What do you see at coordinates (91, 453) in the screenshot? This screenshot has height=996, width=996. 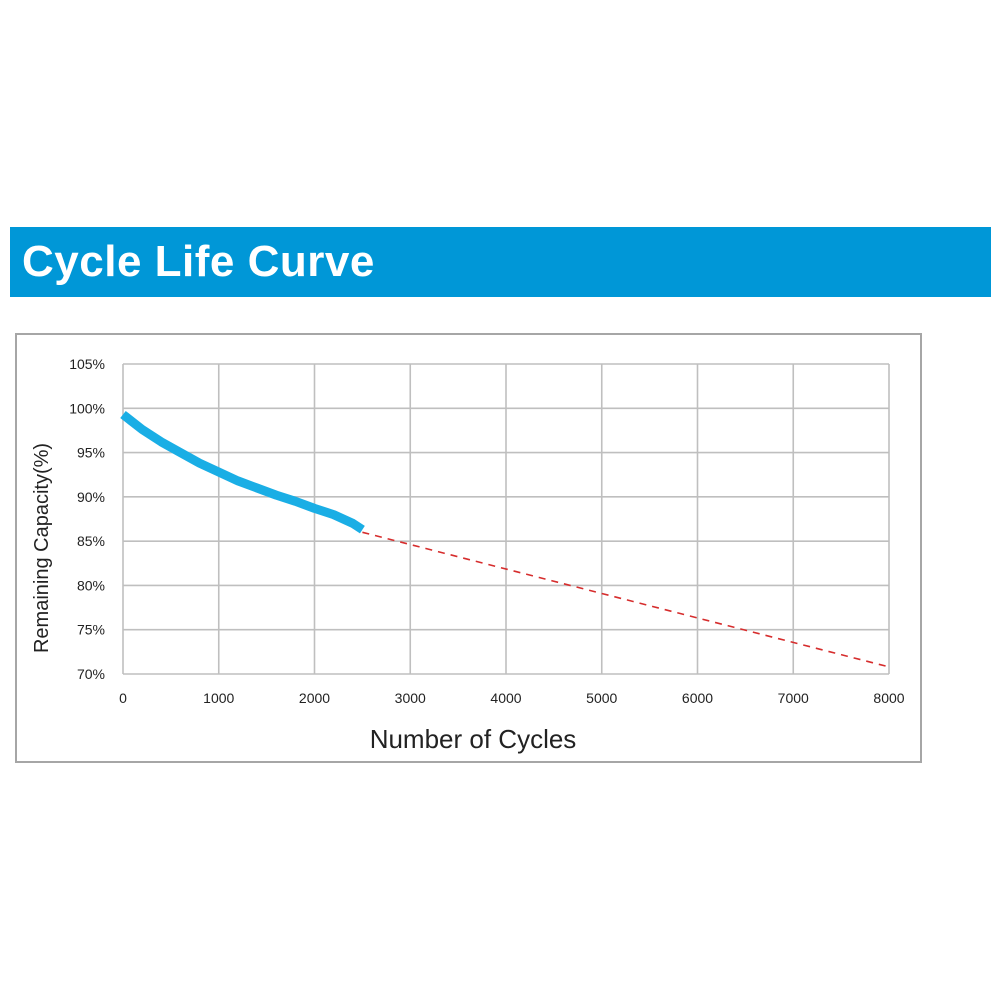 I see `y-tick-label: 95%` at bounding box center [91, 453].